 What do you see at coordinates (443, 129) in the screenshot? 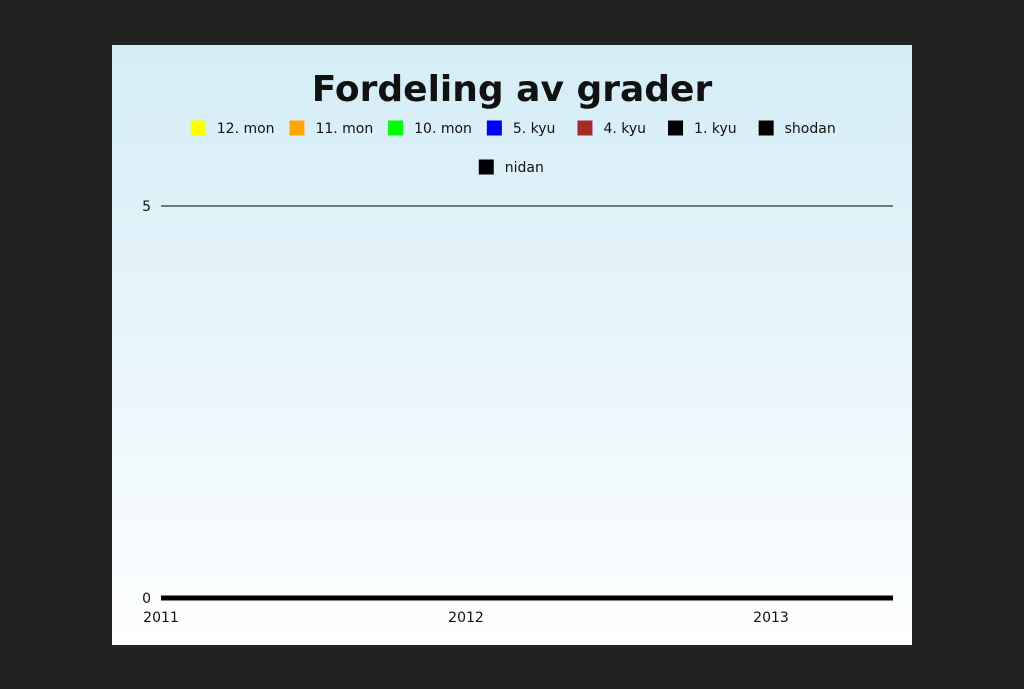
I see `legend-label: 10. mon` at bounding box center [443, 129].